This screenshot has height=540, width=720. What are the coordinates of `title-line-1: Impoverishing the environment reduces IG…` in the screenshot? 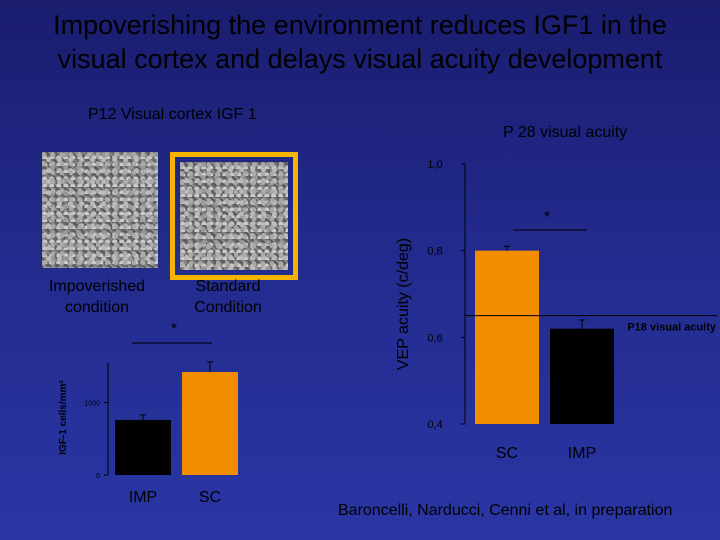 It's located at (360, 25).